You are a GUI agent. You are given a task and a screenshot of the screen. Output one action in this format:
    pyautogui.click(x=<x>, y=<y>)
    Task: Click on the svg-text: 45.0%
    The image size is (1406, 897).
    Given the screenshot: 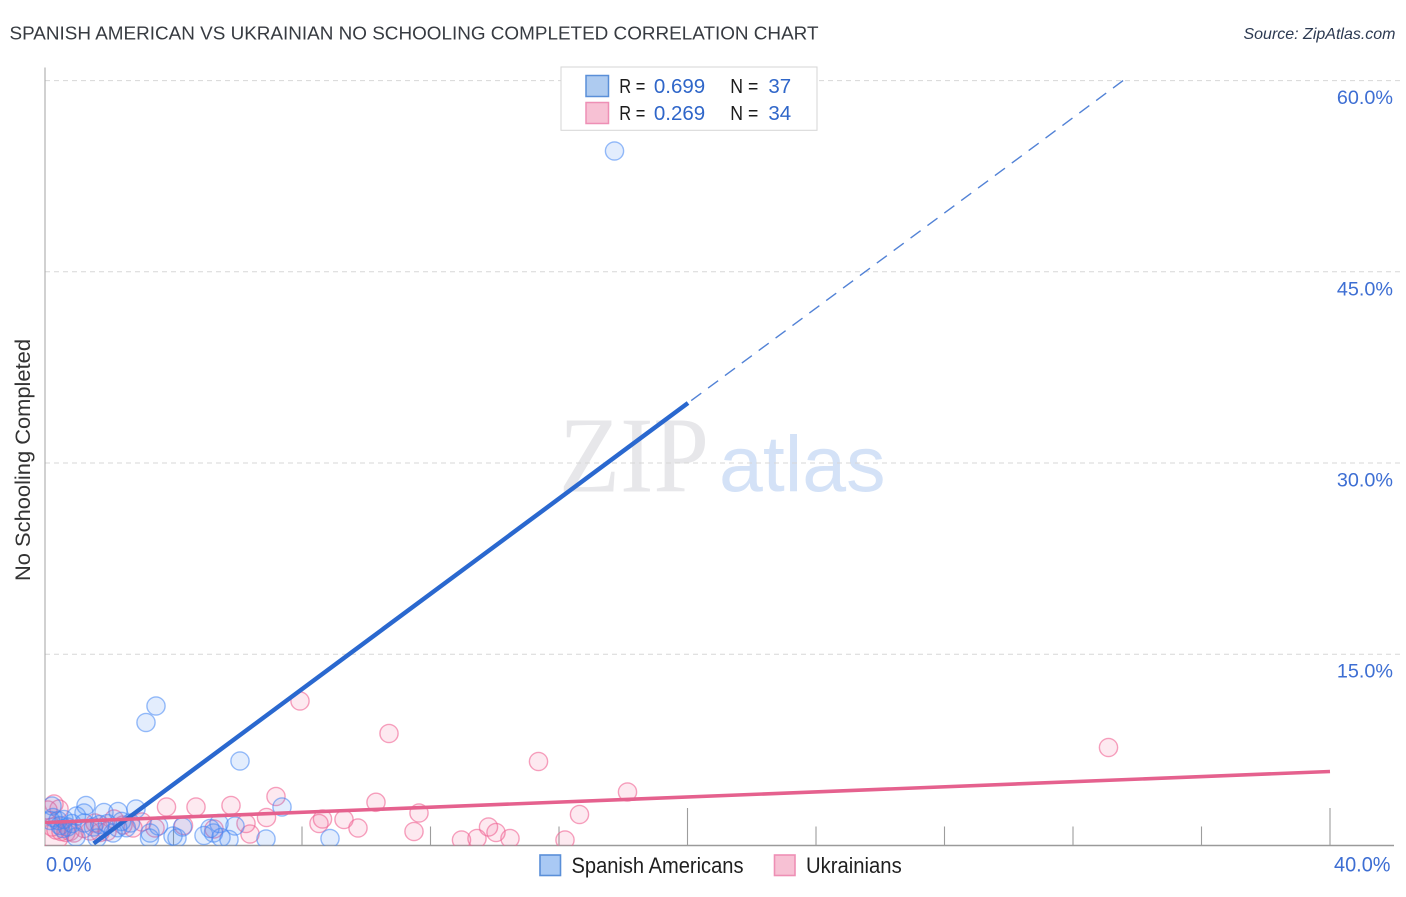 What is the action you would take?
    pyautogui.click(x=1365, y=289)
    